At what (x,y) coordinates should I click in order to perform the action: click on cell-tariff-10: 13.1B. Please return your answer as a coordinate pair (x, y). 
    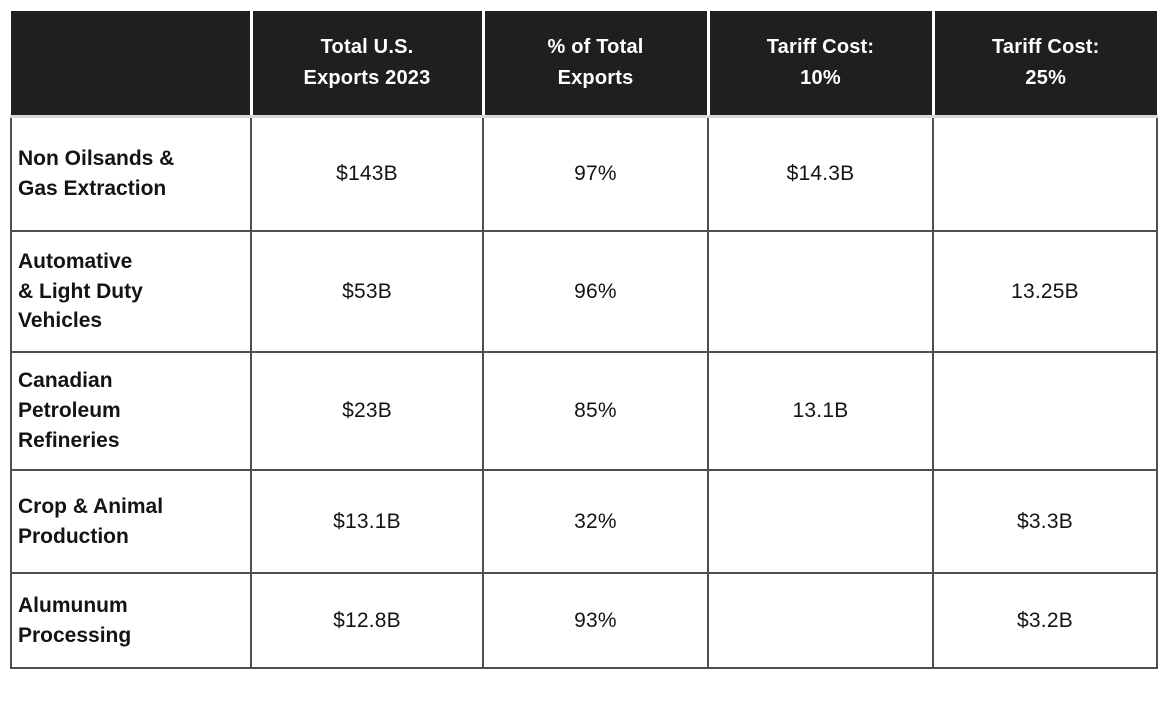
    Looking at the image, I should click on (820, 411).